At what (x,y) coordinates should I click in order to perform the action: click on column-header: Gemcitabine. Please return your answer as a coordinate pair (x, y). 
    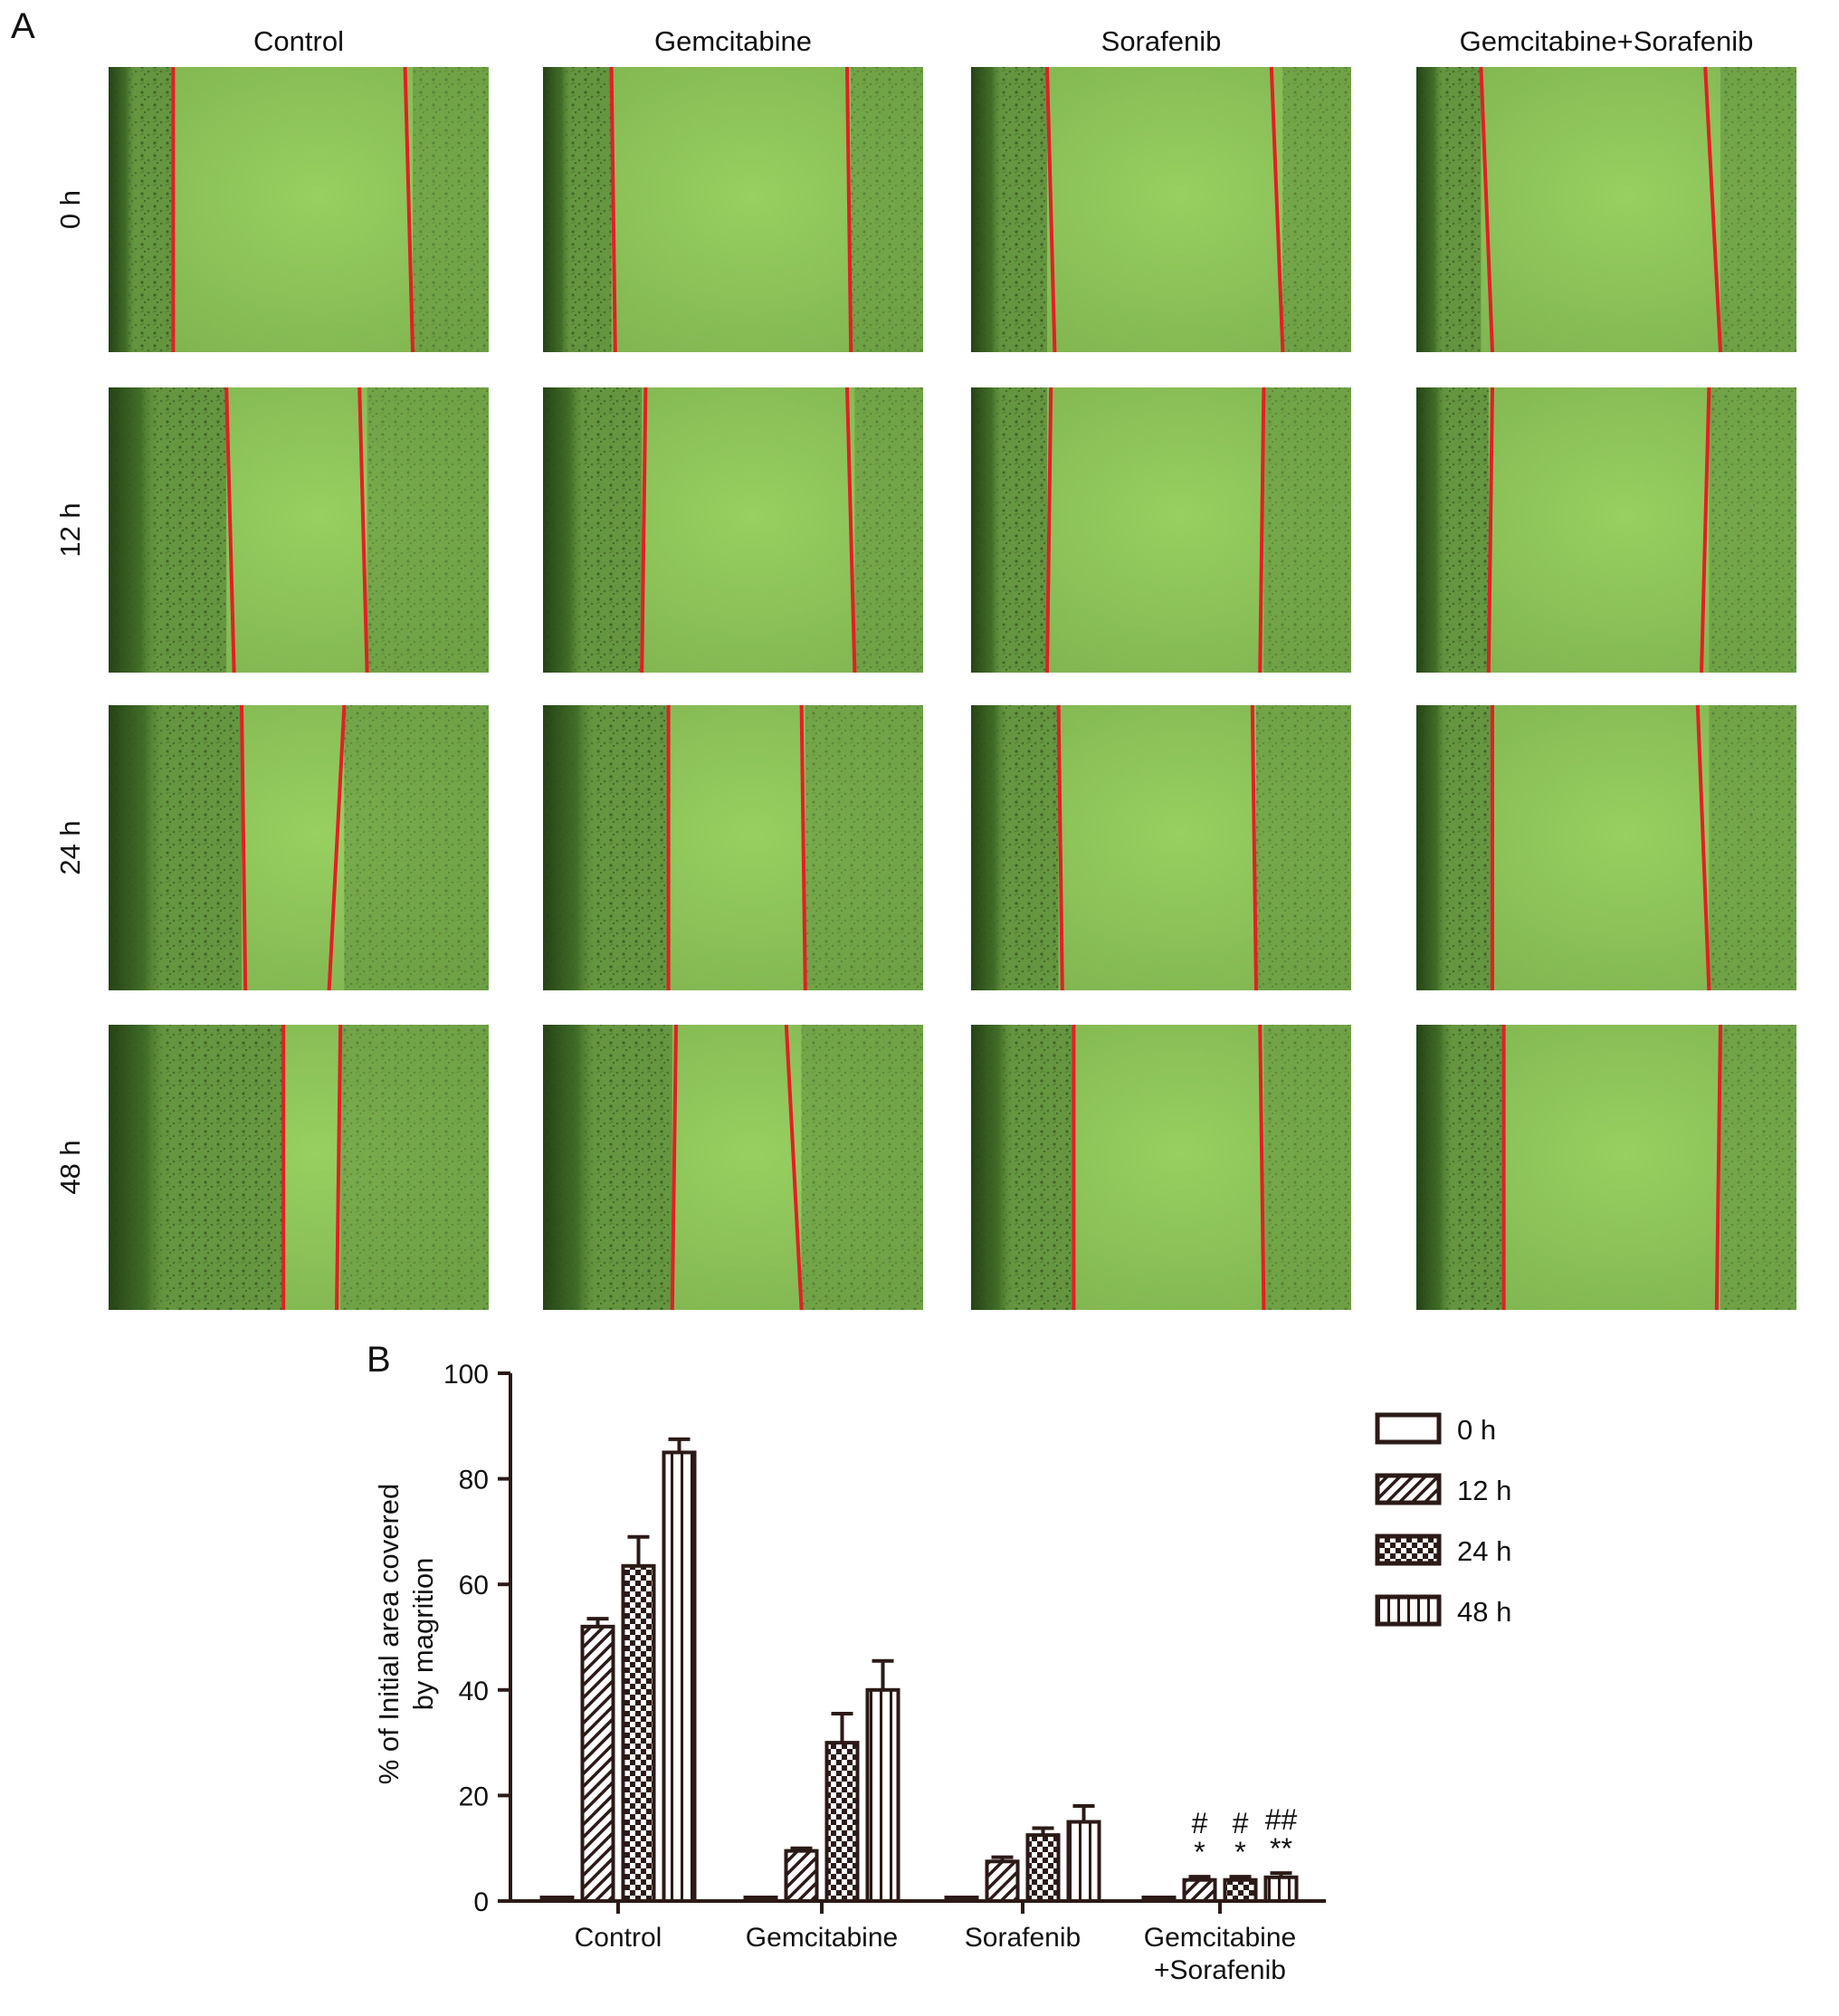
    Looking at the image, I should click on (733, 41).